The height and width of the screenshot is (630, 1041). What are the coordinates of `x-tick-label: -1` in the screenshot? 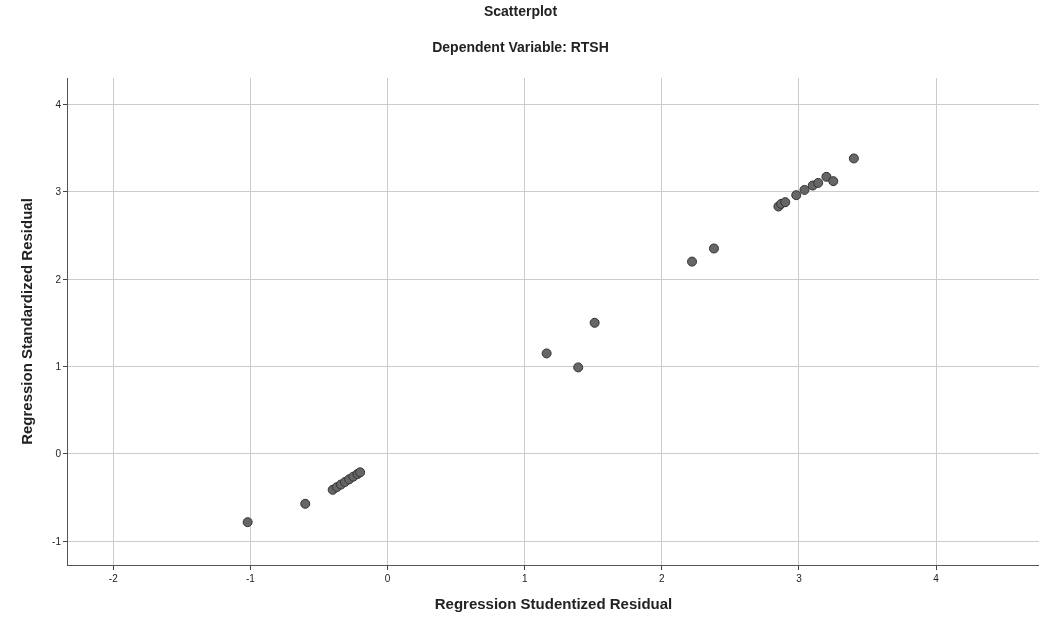 It's located at (250, 578).